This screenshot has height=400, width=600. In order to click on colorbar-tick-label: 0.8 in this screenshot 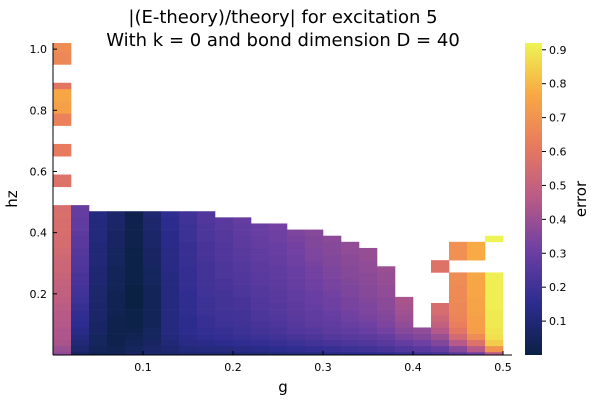, I will do `click(558, 84)`.